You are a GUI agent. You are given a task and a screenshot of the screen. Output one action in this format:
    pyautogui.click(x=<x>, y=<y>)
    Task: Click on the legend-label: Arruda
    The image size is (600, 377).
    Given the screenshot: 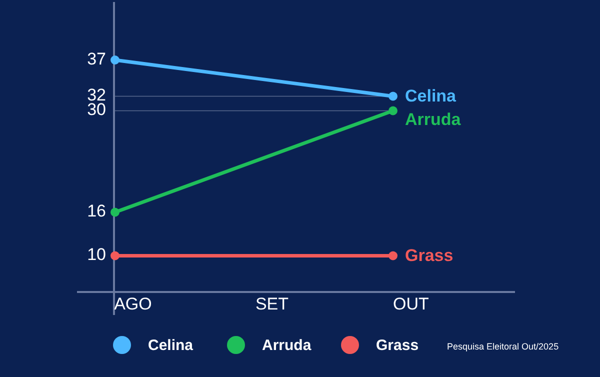 What is the action you would take?
    pyautogui.click(x=287, y=345)
    